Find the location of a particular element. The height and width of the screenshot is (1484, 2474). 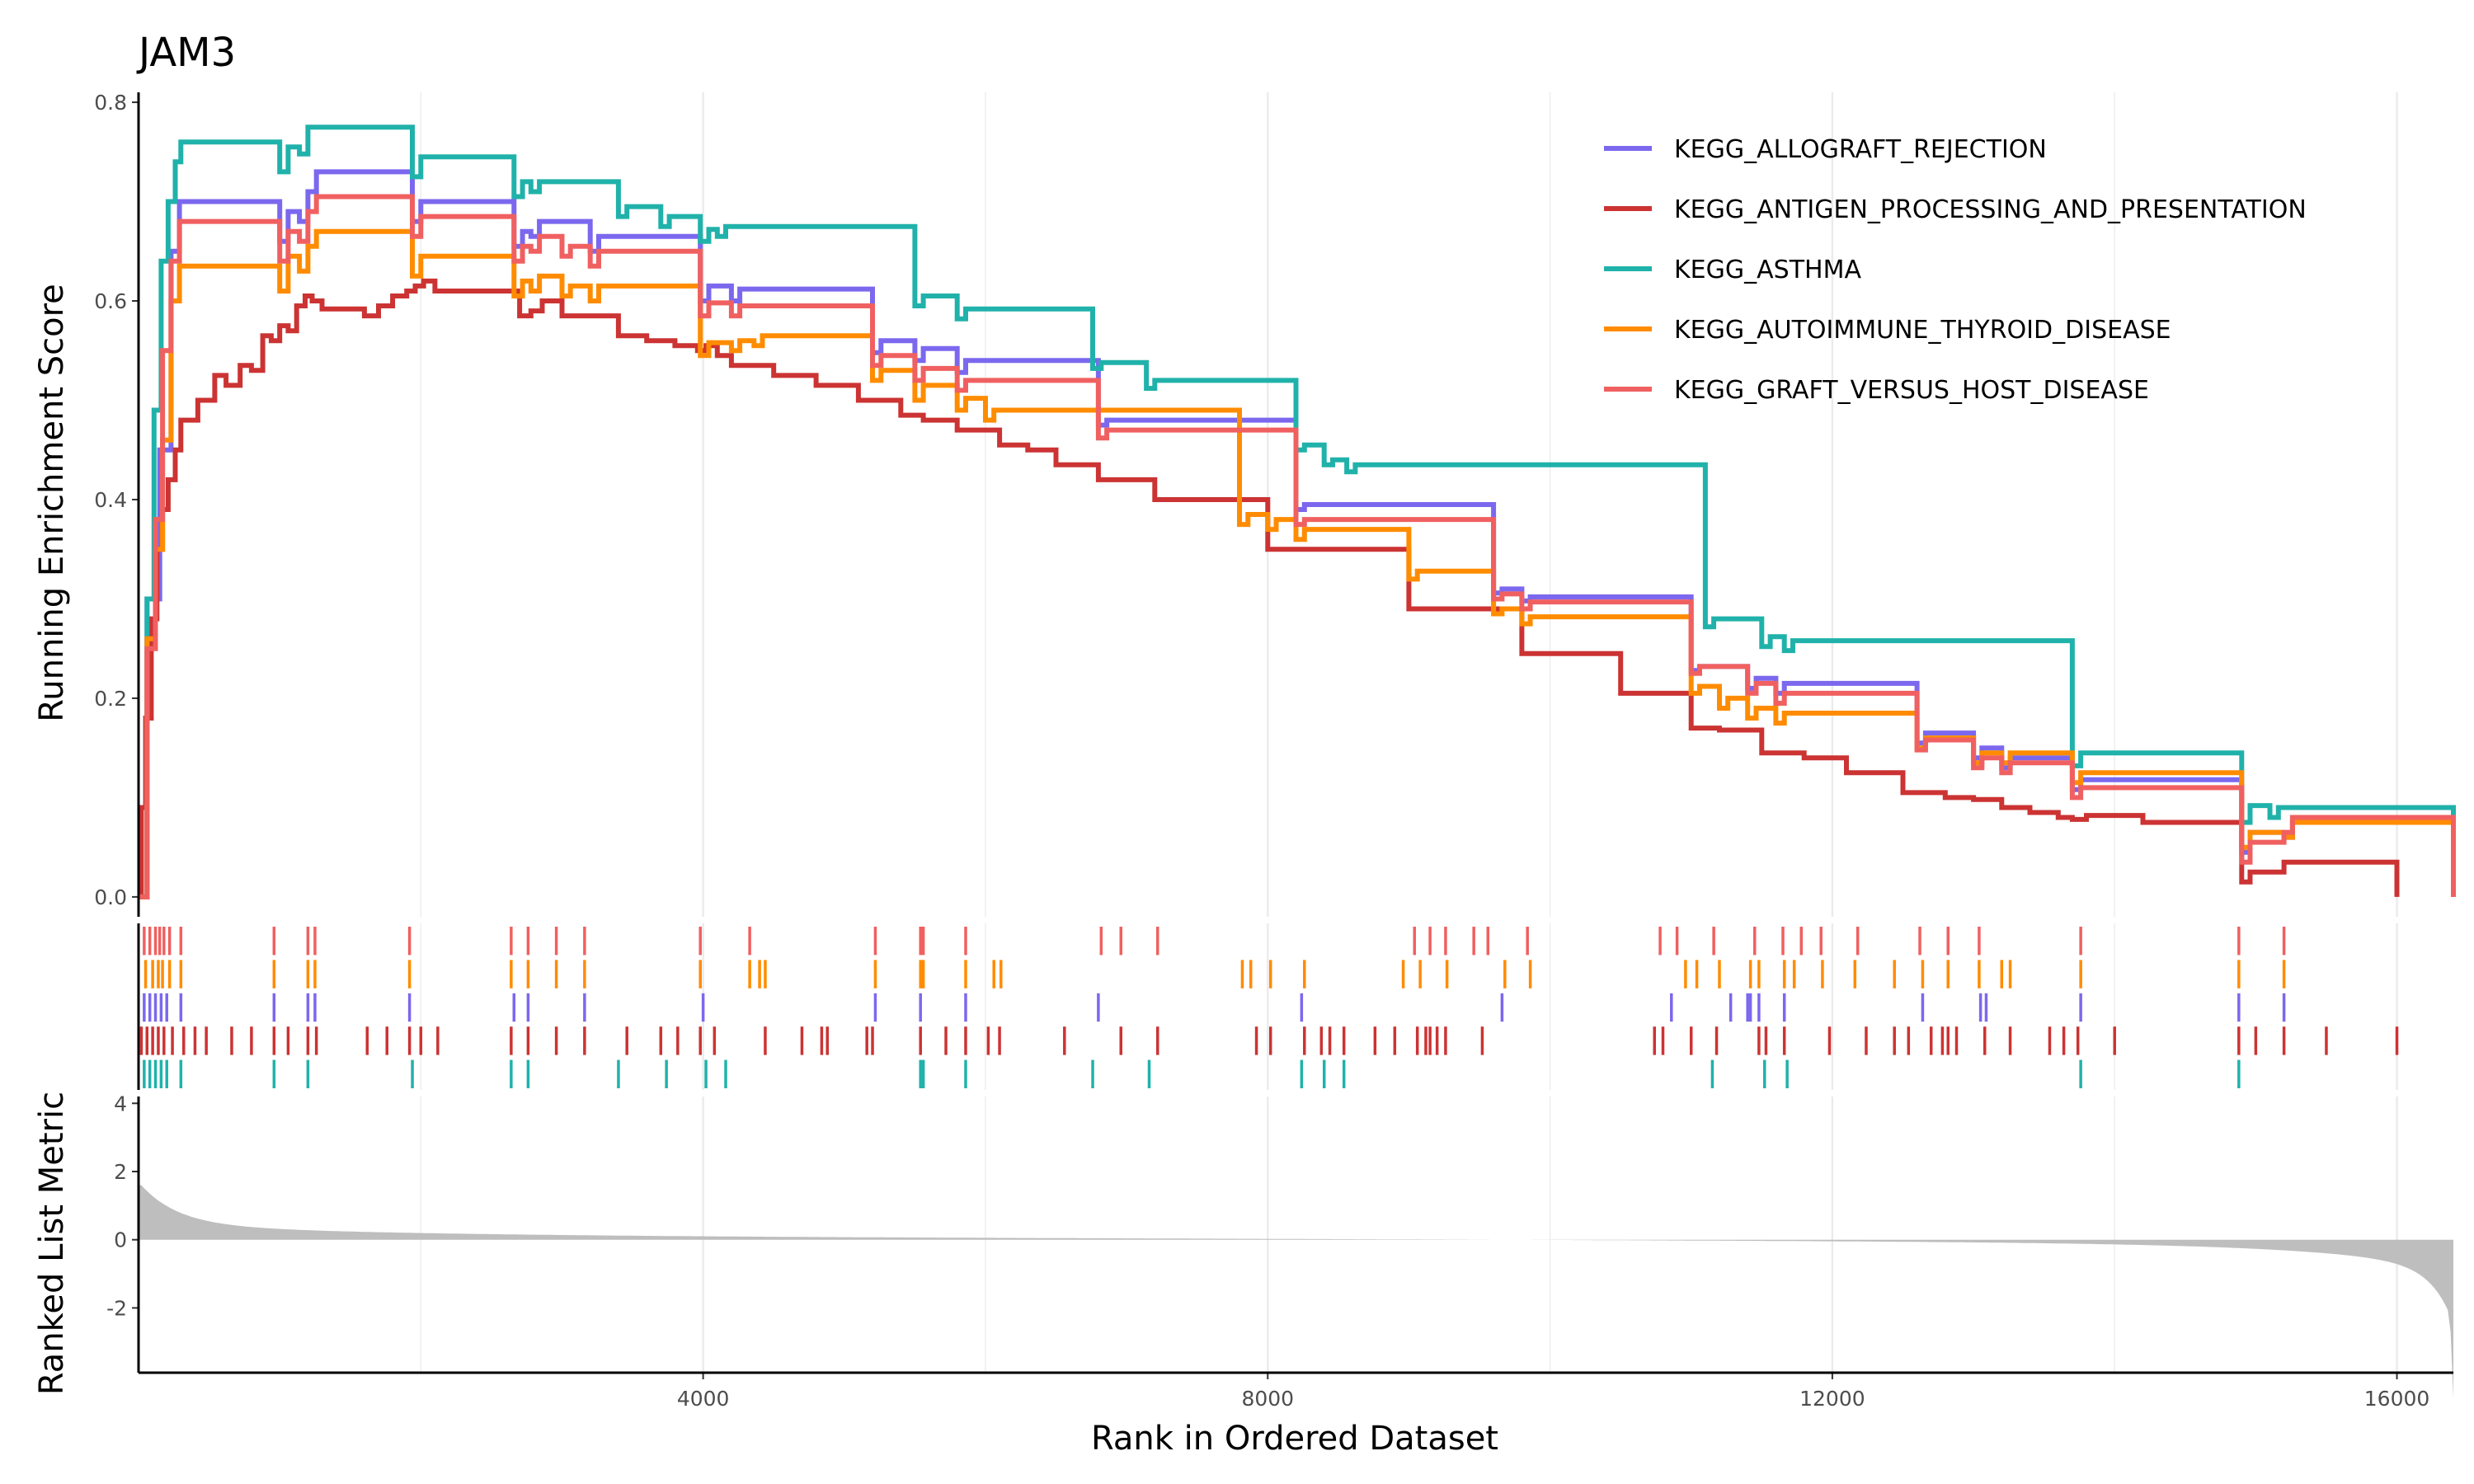

y-tick-label: -2 is located at coordinates (116, 1308).